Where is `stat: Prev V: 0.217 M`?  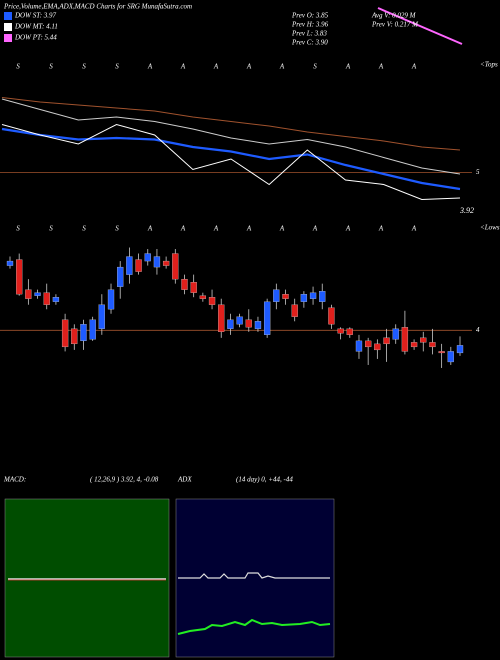
stat: Prev V: 0.217 M is located at coordinates (395, 25).